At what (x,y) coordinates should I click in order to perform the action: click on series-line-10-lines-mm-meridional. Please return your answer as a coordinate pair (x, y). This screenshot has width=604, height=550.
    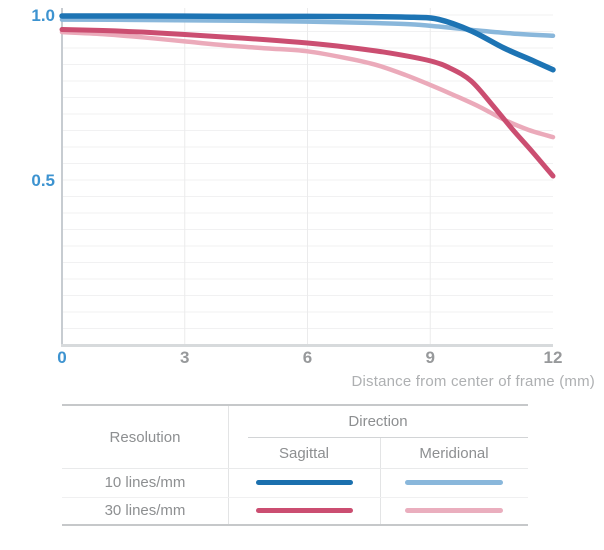
    Looking at the image, I should click on (307, 28).